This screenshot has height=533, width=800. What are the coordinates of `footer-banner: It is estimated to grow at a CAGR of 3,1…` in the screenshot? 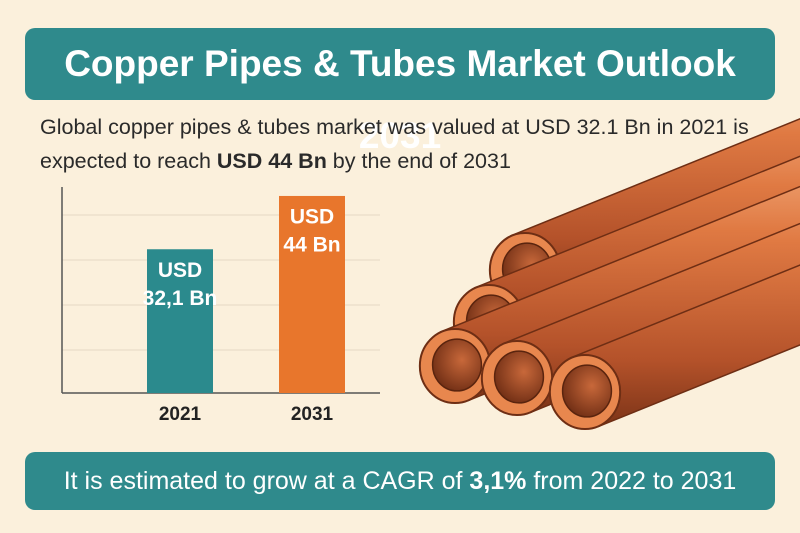 It's located at (400, 481).